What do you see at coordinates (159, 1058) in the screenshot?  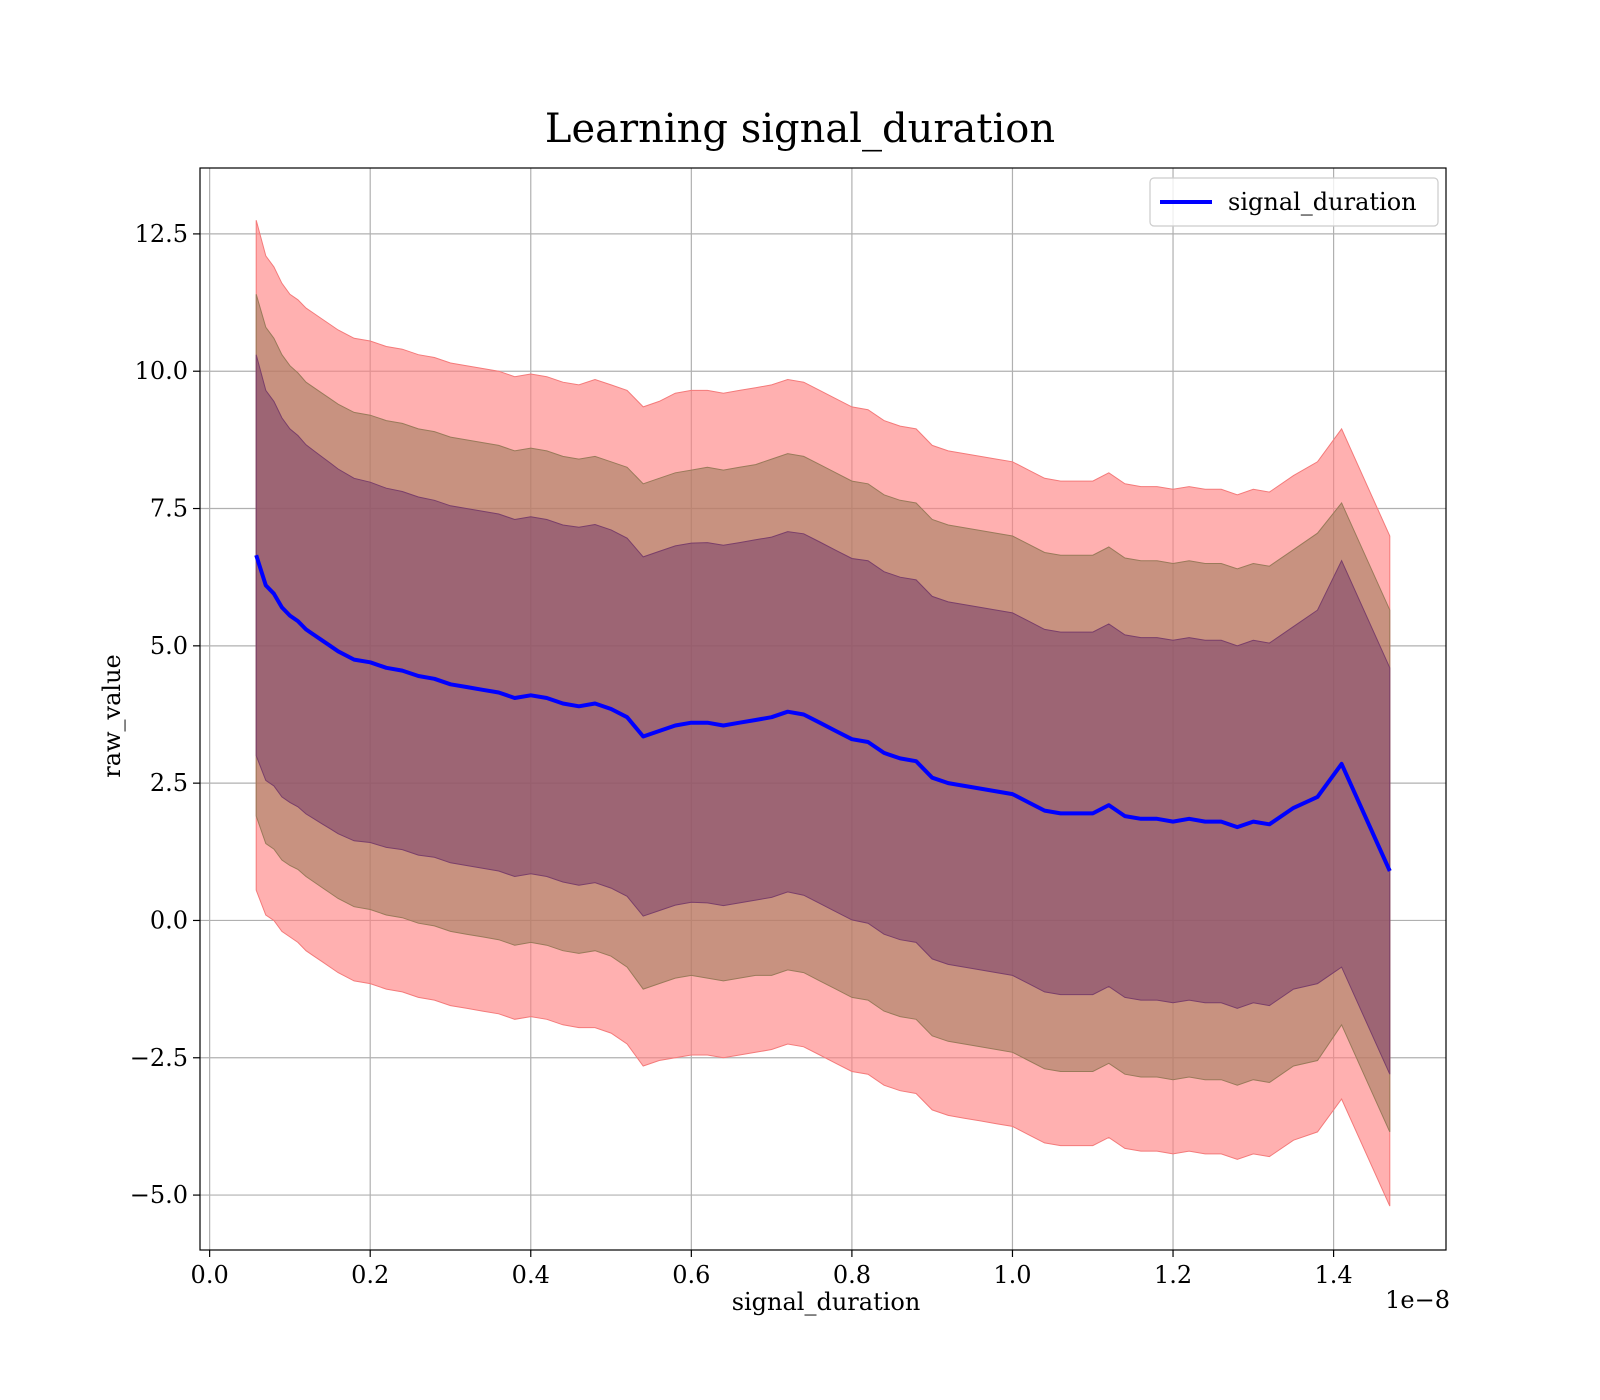 I see `y-tick-label: −2.5` at bounding box center [159, 1058].